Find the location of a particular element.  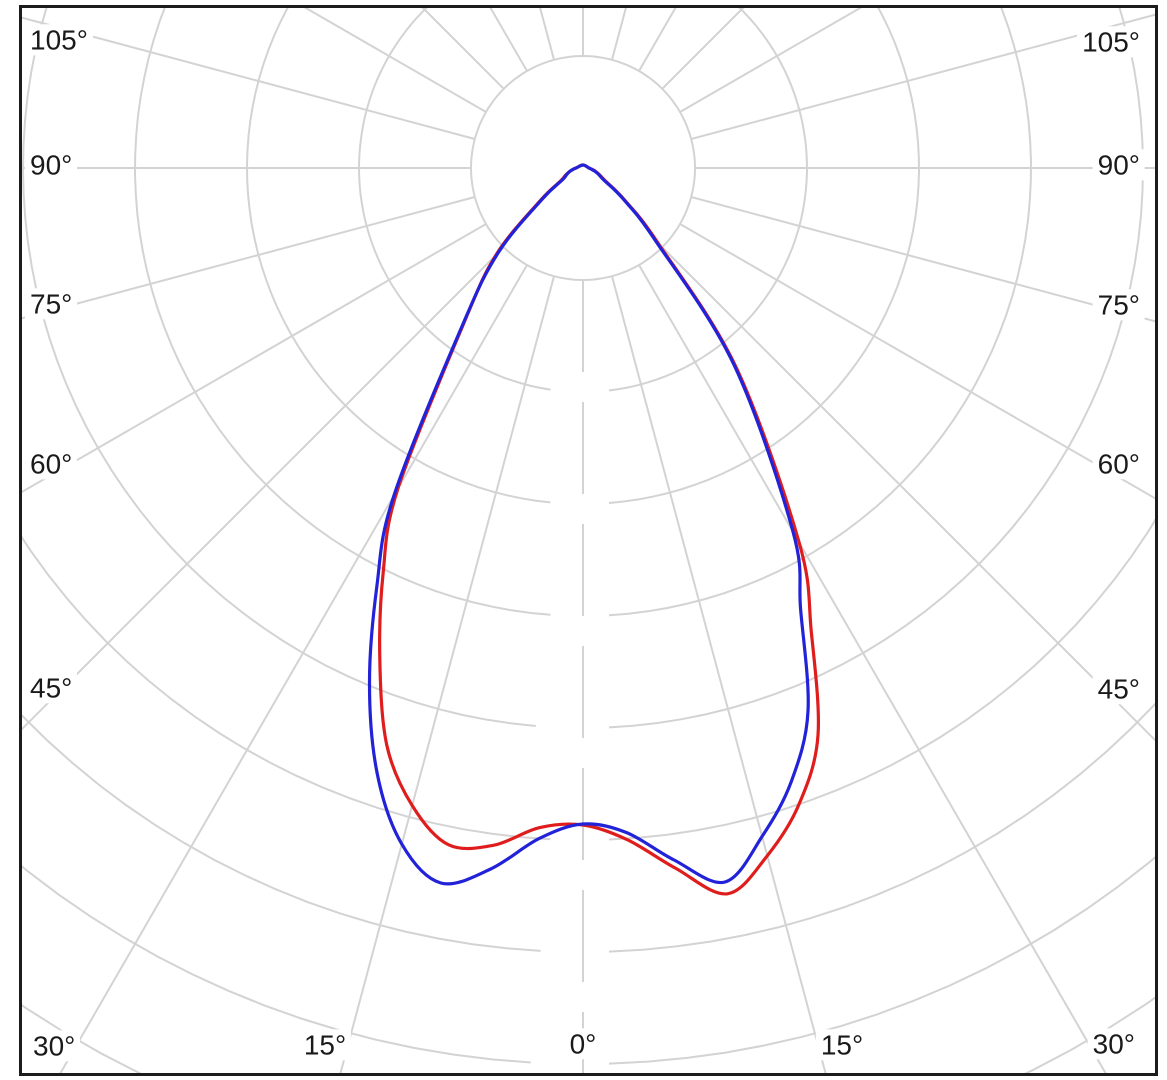

angle-label-left-60: 60° is located at coordinates (51, 464).